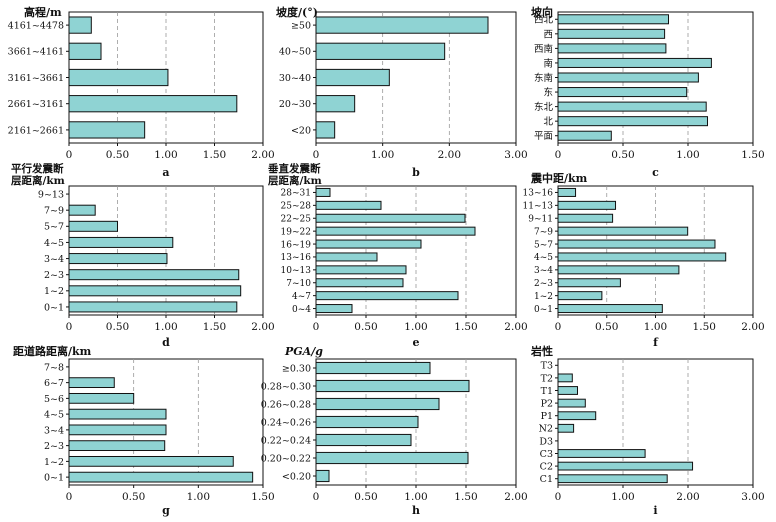 This screenshot has height=522, width=776. What do you see at coordinates (543, 49) in the screenshot?
I see `category-label-c: 西南` at bounding box center [543, 49].